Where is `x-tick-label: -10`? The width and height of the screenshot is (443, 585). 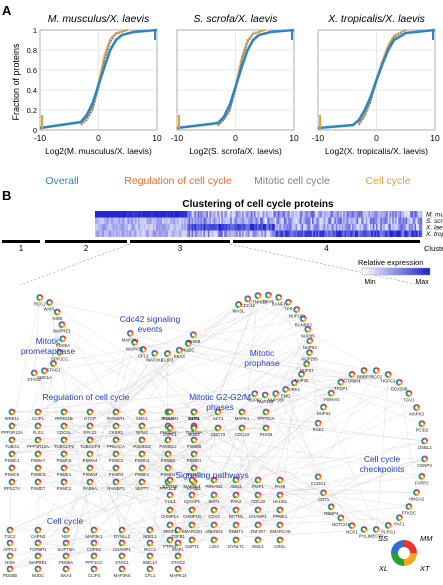
x-tick-label: -10 is located at coordinates (40, 138).